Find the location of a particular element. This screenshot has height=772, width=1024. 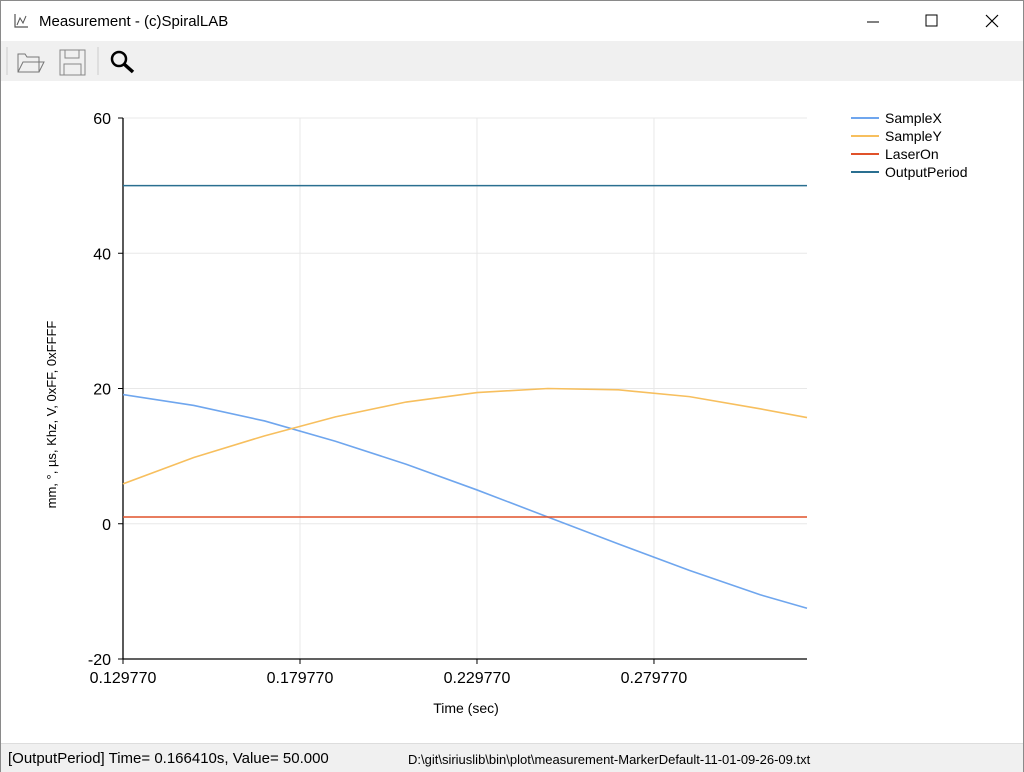

legend-label: SampleX is located at coordinates (913, 118).